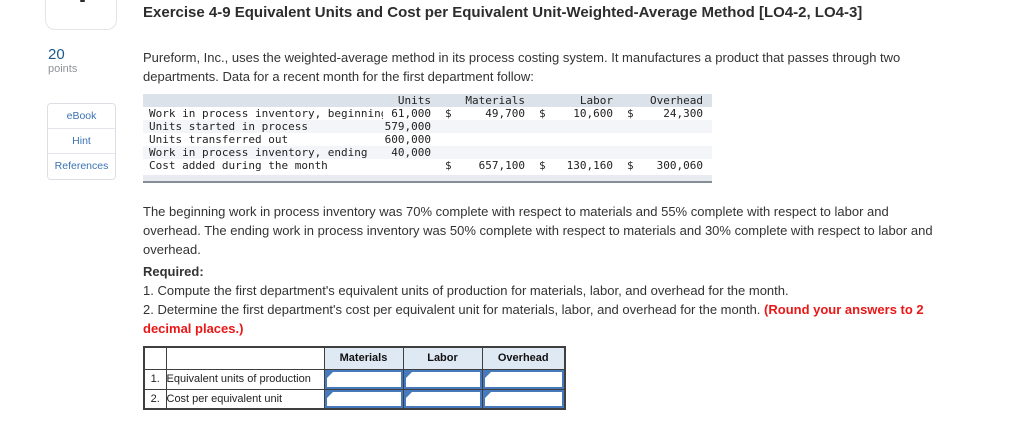  I want to click on answer-row-number: 2., so click(155, 399).